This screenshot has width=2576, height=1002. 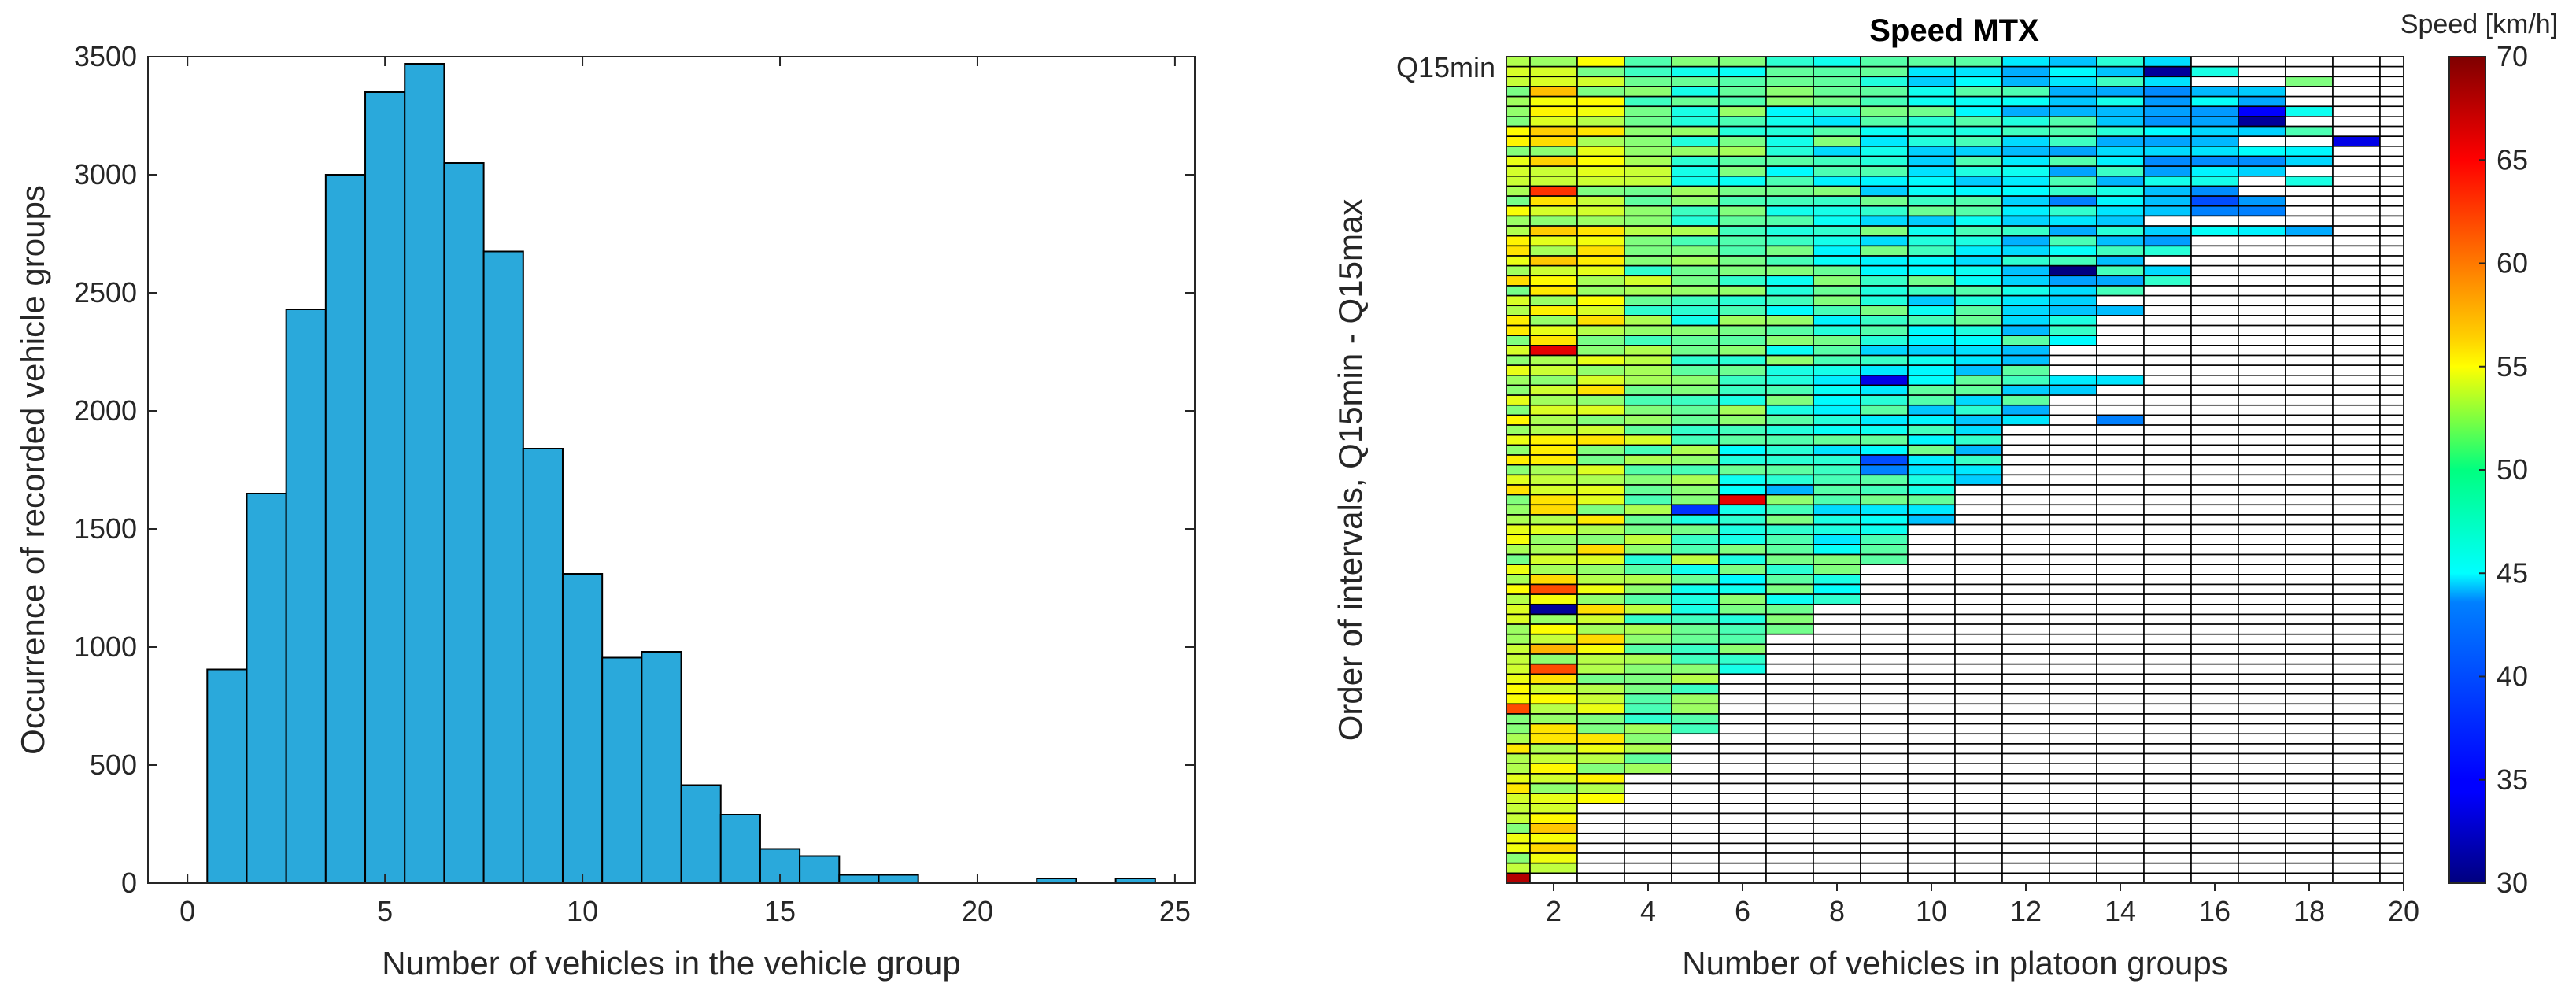 What do you see at coordinates (2120, 911) in the screenshot?
I see `heatmap-x-tick-label: 14` at bounding box center [2120, 911].